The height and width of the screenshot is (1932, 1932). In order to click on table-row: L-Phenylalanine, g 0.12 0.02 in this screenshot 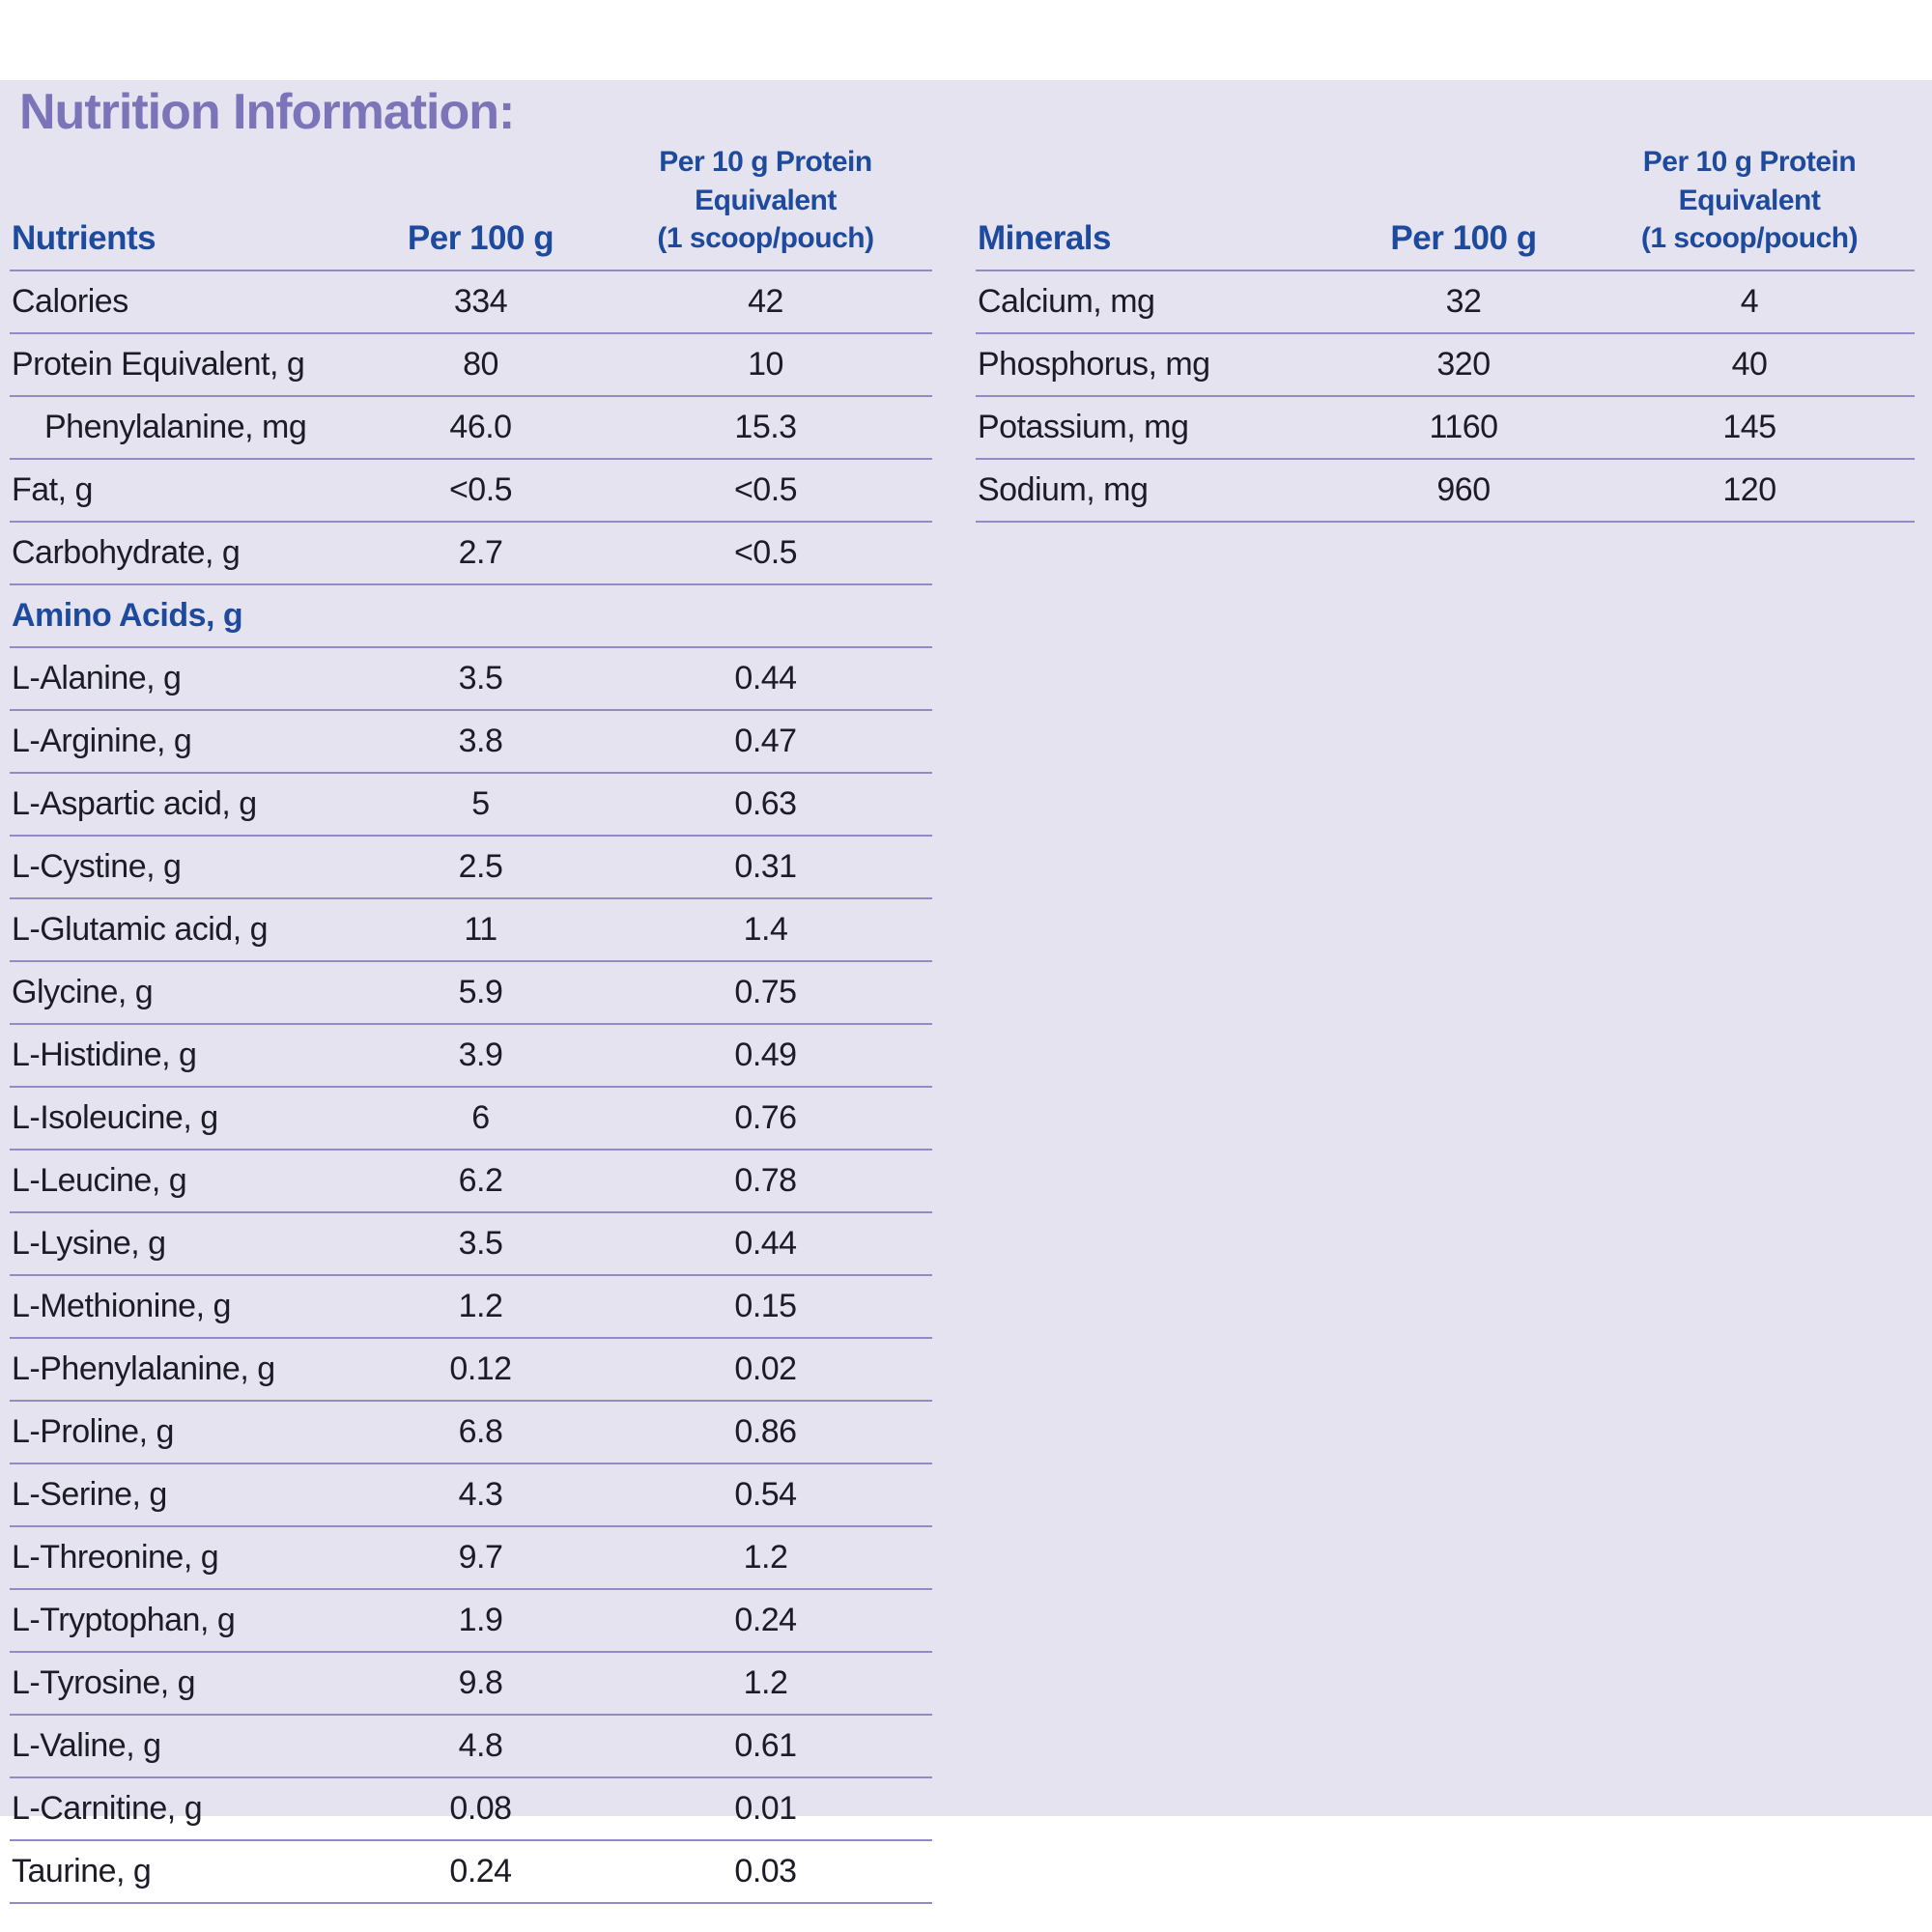, I will do `click(471, 1369)`.